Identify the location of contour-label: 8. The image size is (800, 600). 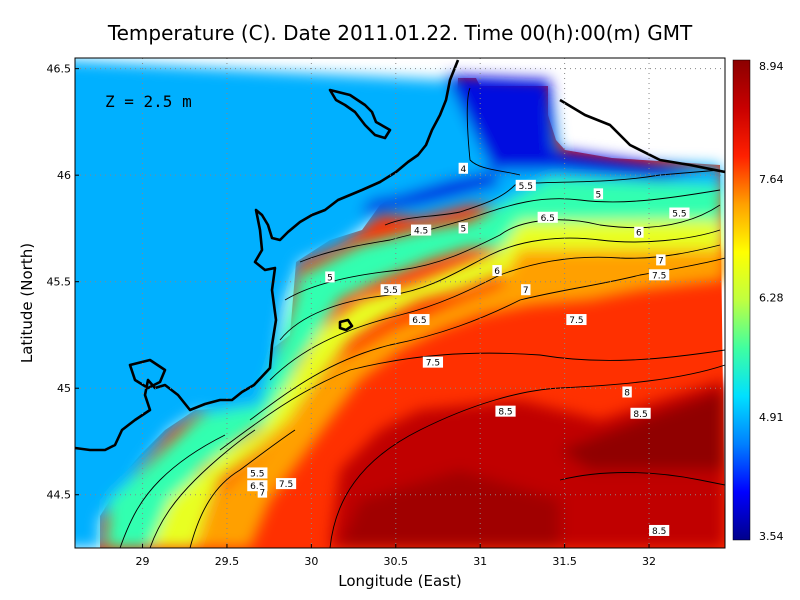
(627, 392).